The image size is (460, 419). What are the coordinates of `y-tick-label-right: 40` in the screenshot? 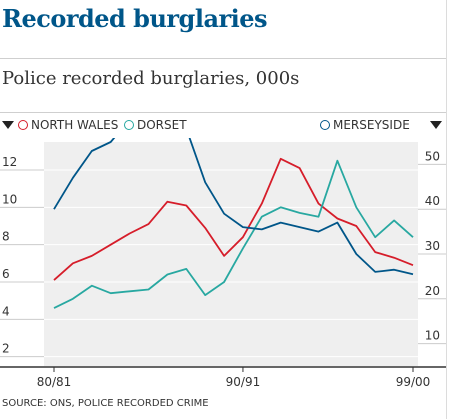 It's located at (432, 201).